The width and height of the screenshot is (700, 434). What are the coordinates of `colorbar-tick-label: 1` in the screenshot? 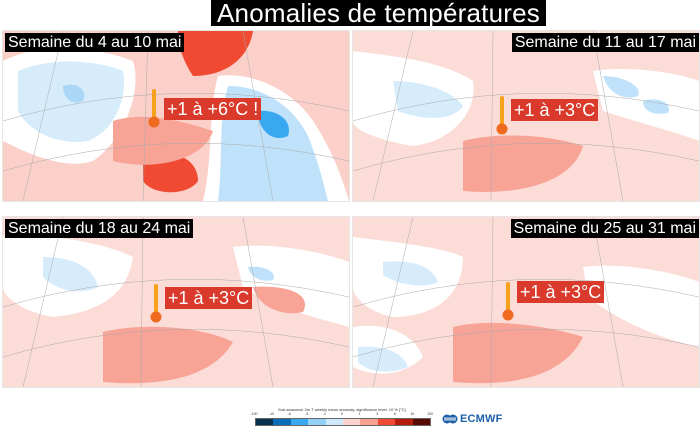 It's located at (359, 414).